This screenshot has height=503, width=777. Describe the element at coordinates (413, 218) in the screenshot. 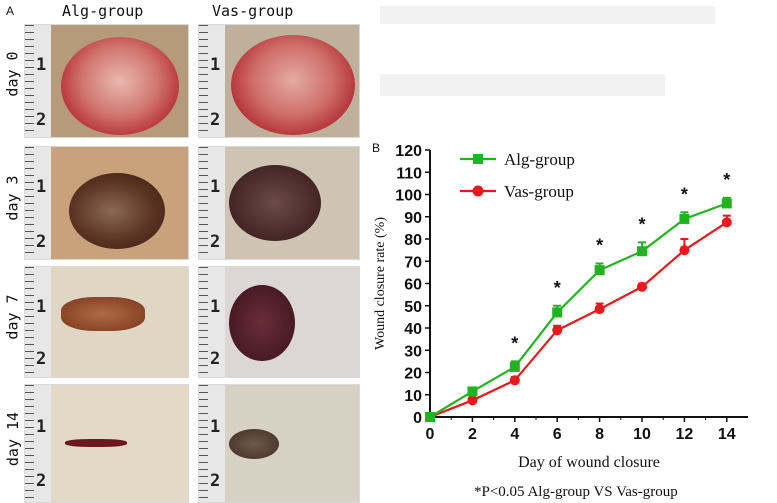

I see `y-tick-label: 90` at that location.